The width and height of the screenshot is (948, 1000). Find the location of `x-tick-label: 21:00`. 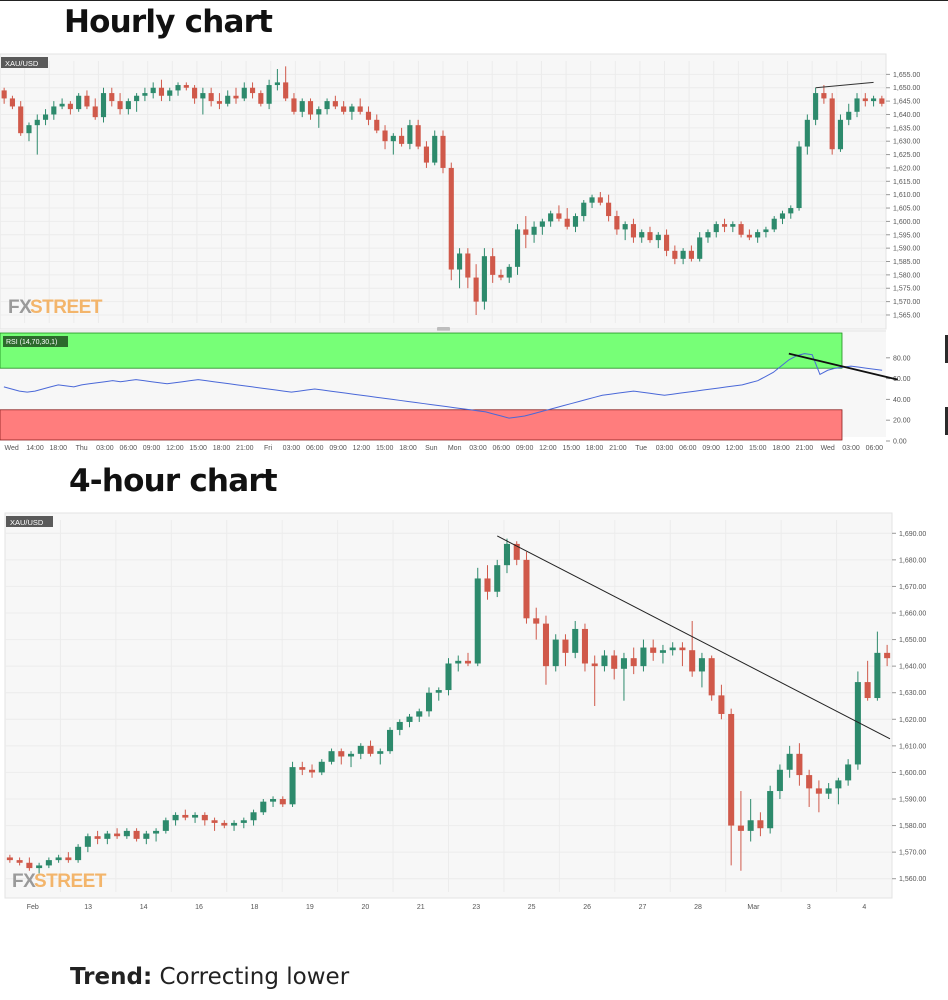

x-tick-label: 21:00 is located at coordinates (618, 448).